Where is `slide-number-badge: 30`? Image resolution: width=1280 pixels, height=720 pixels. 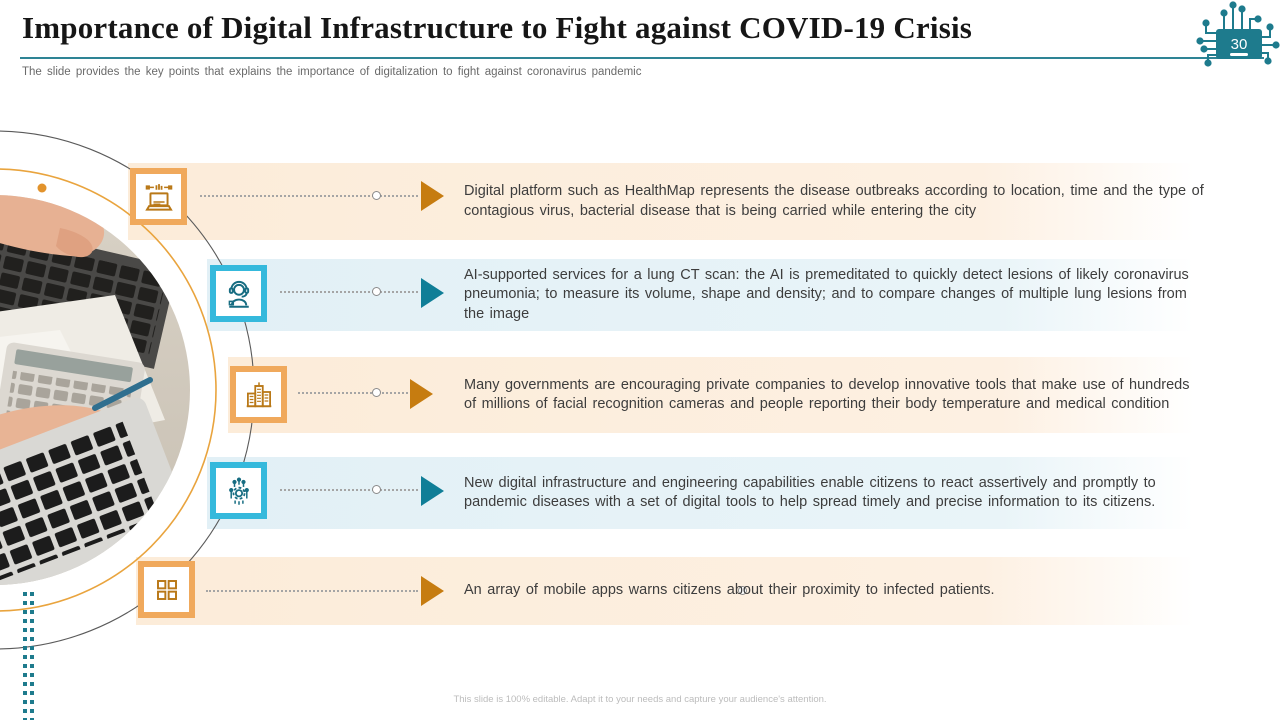
slide-number-badge: 30 is located at coordinates (1239, 44).